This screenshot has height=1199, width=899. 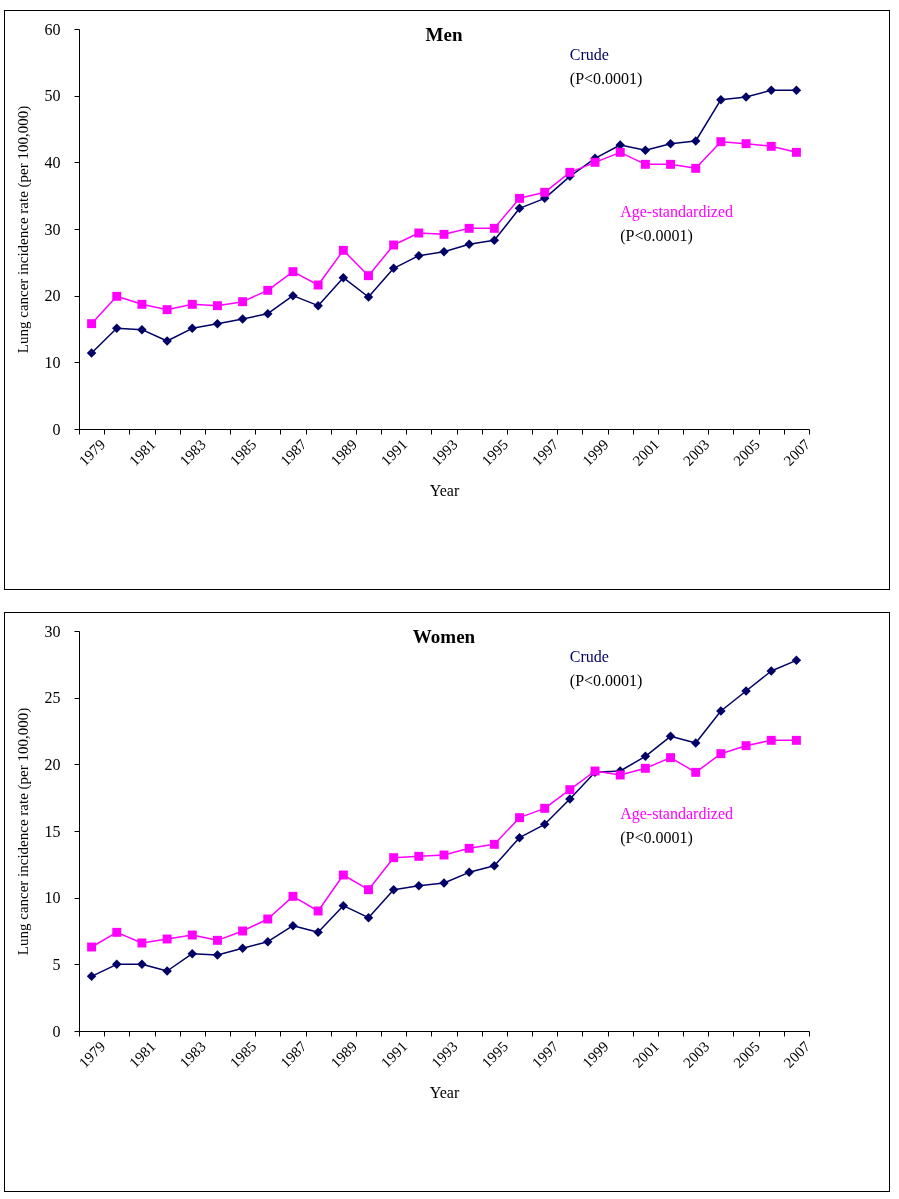 What do you see at coordinates (52, 831) in the screenshot?
I see `y-tick-label: 15` at bounding box center [52, 831].